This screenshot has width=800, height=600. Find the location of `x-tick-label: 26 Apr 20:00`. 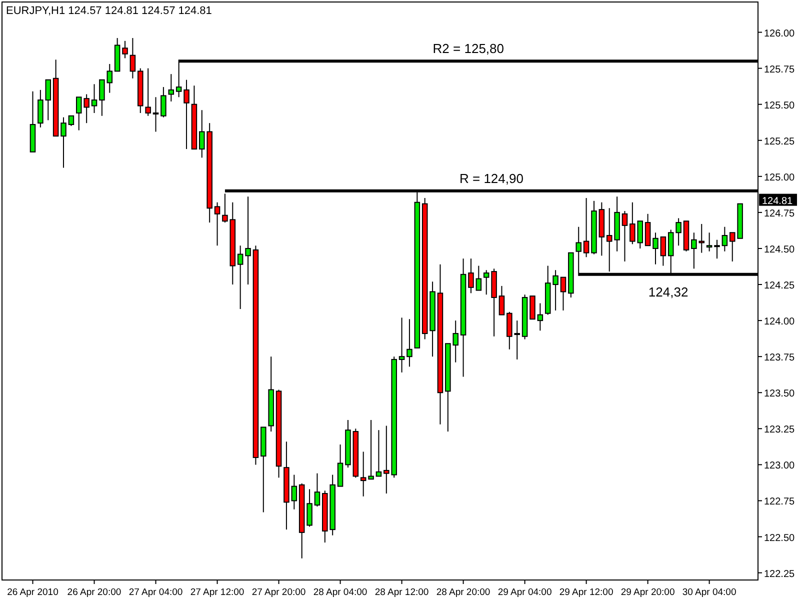

x-tick-label: 26 Apr 20:00 is located at coordinates (94, 592).